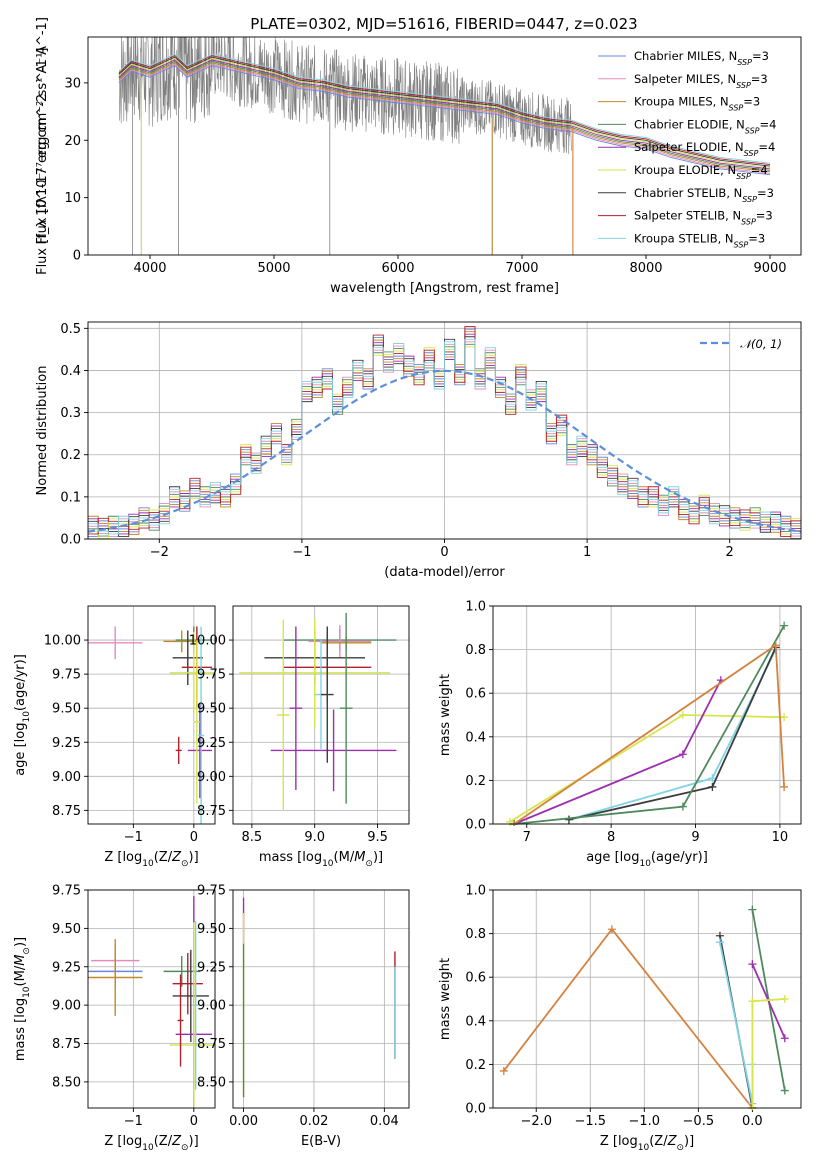 The width and height of the screenshot is (819, 1170). What do you see at coordinates (768, 1001) in the screenshot?
I see `mass-weight-series` at bounding box center [768, 1001].